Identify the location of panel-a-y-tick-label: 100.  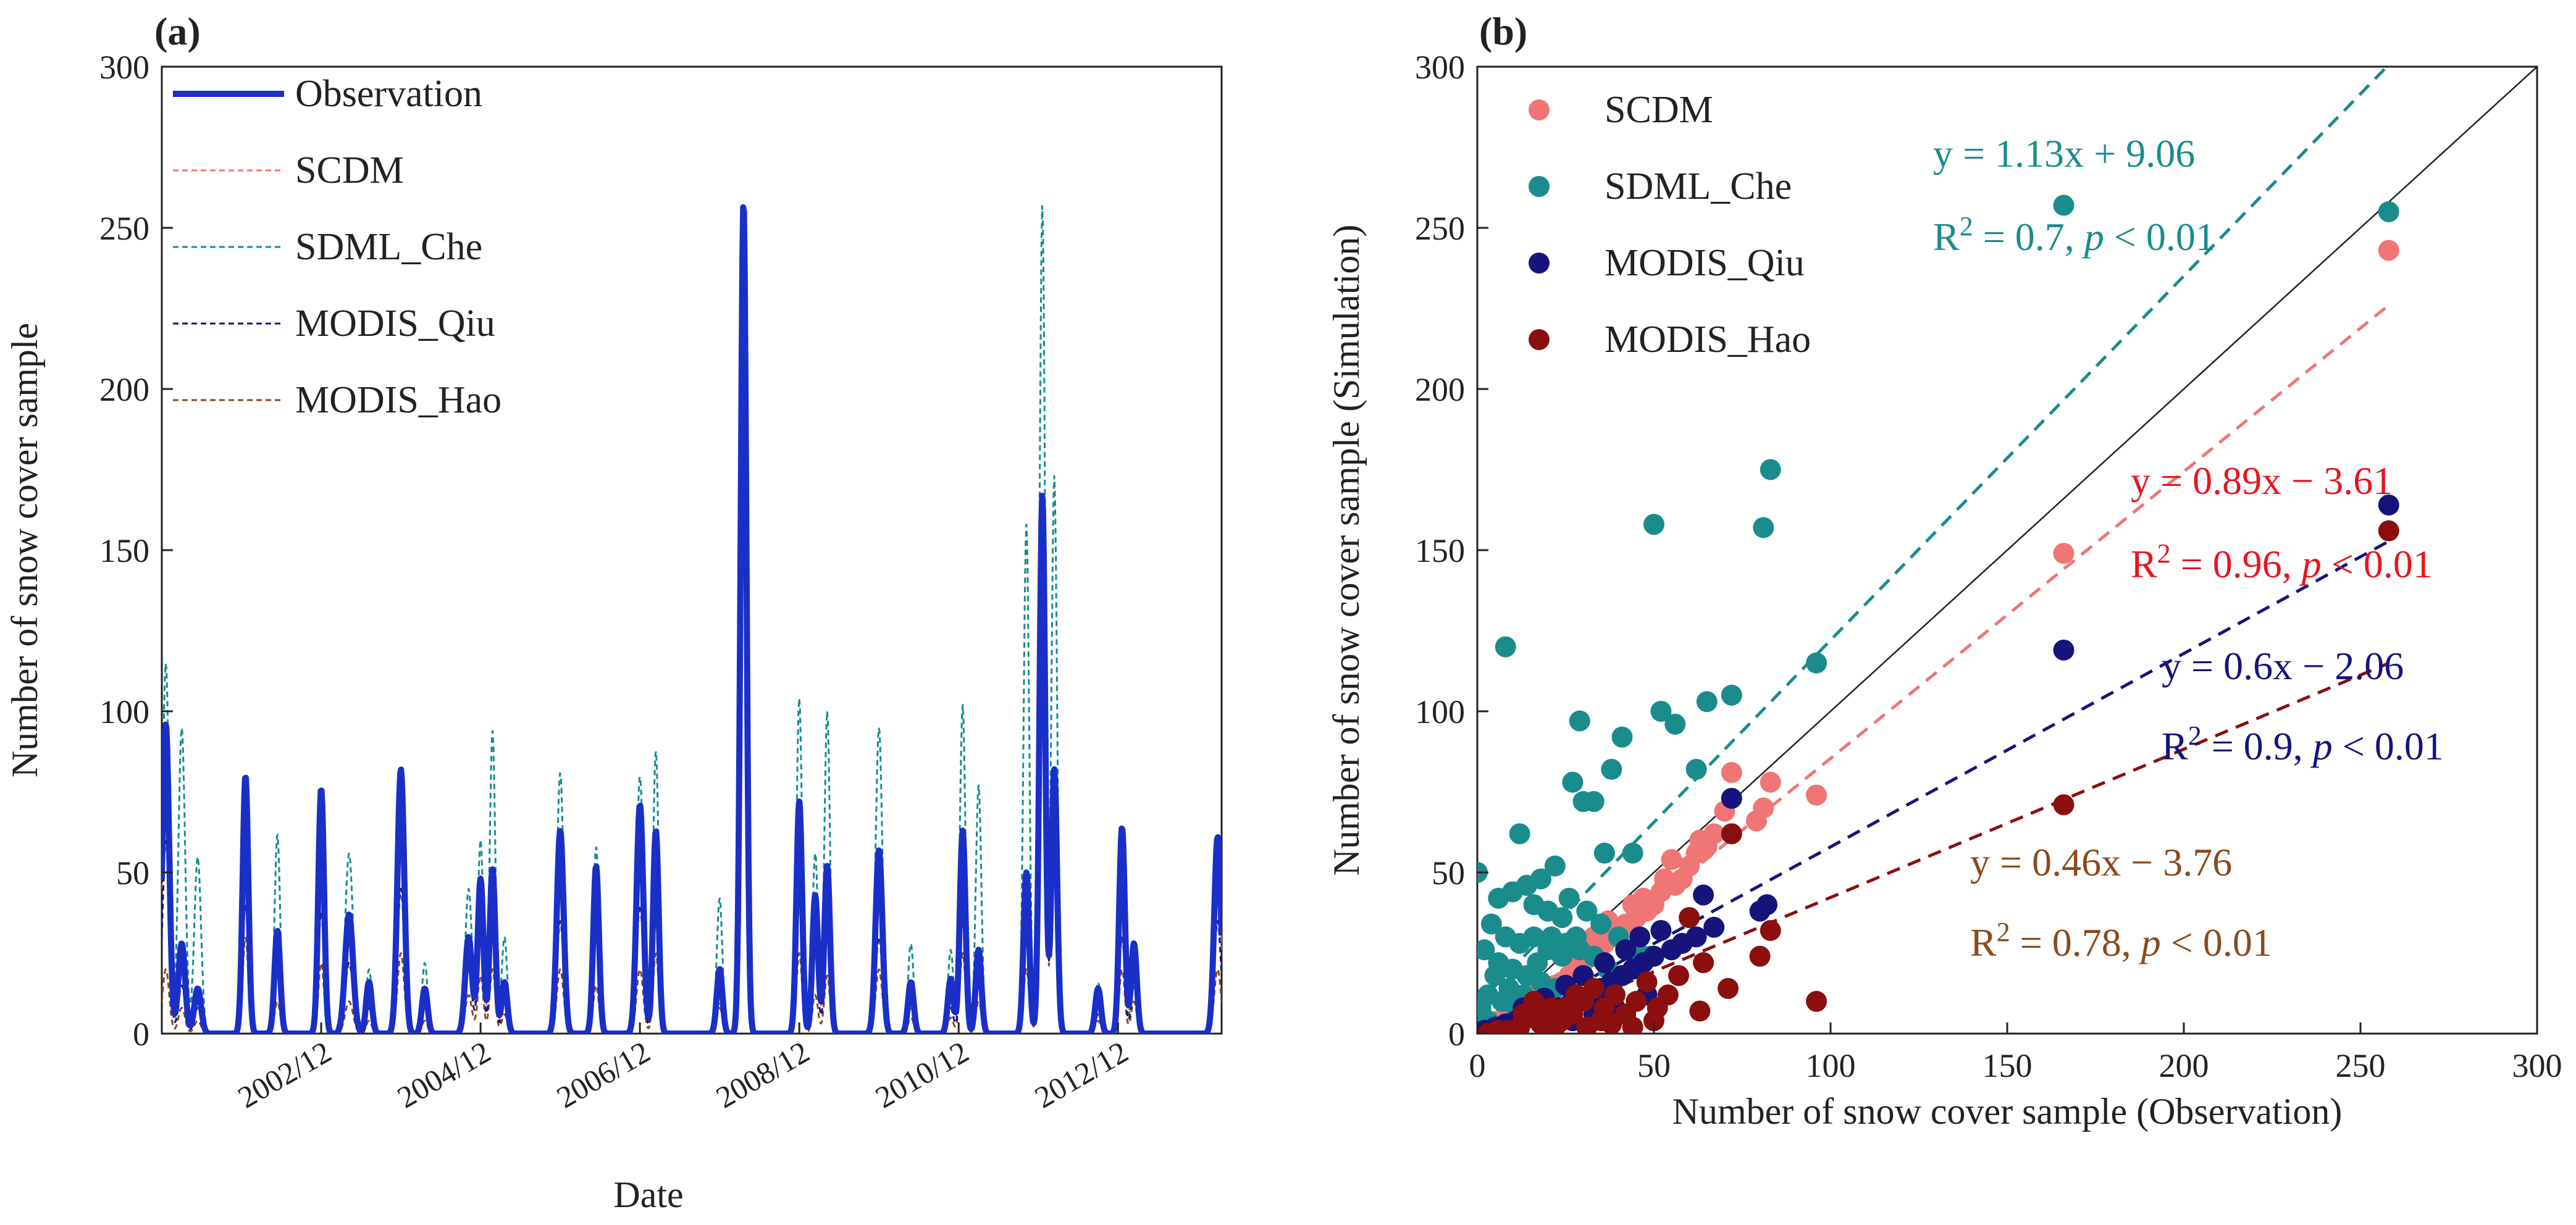
(124, 712).